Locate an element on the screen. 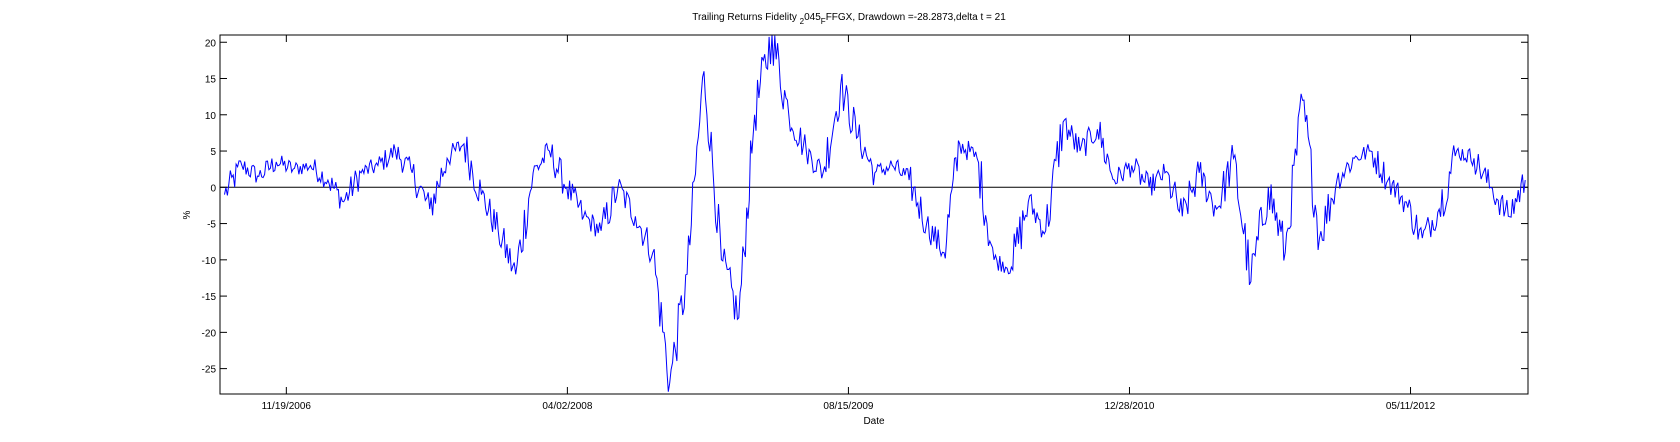 This screenshot has width=1680, height=442. y-tick-label: -20 is located at coordinates (209, 333).